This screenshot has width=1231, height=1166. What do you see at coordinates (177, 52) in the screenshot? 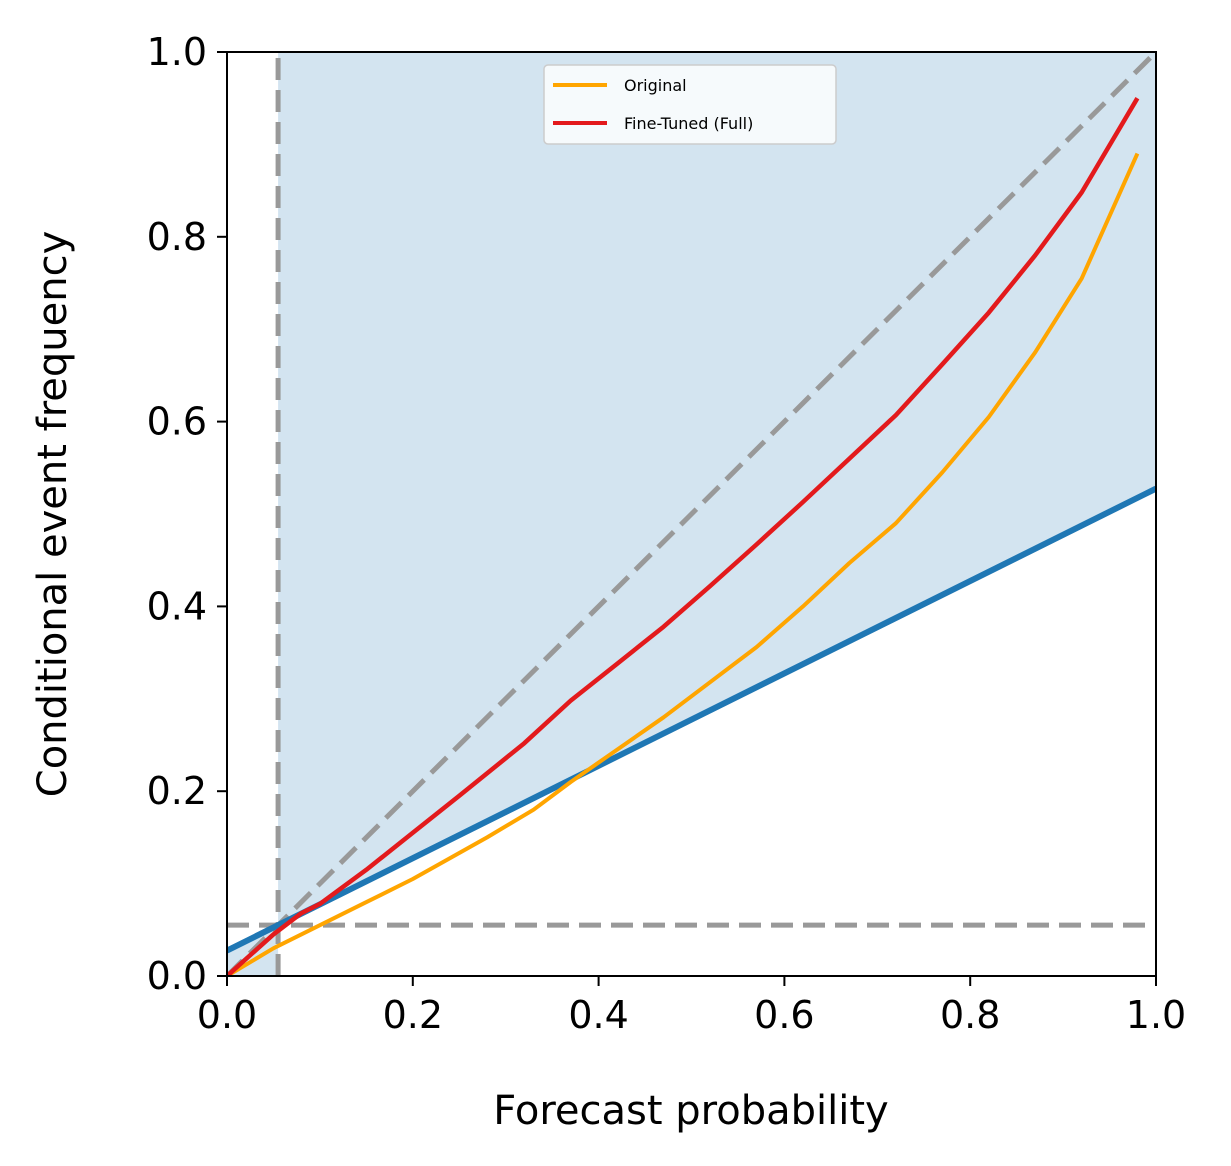
I see `y-tick-label: 1.0` at bounding box center [177, 52].